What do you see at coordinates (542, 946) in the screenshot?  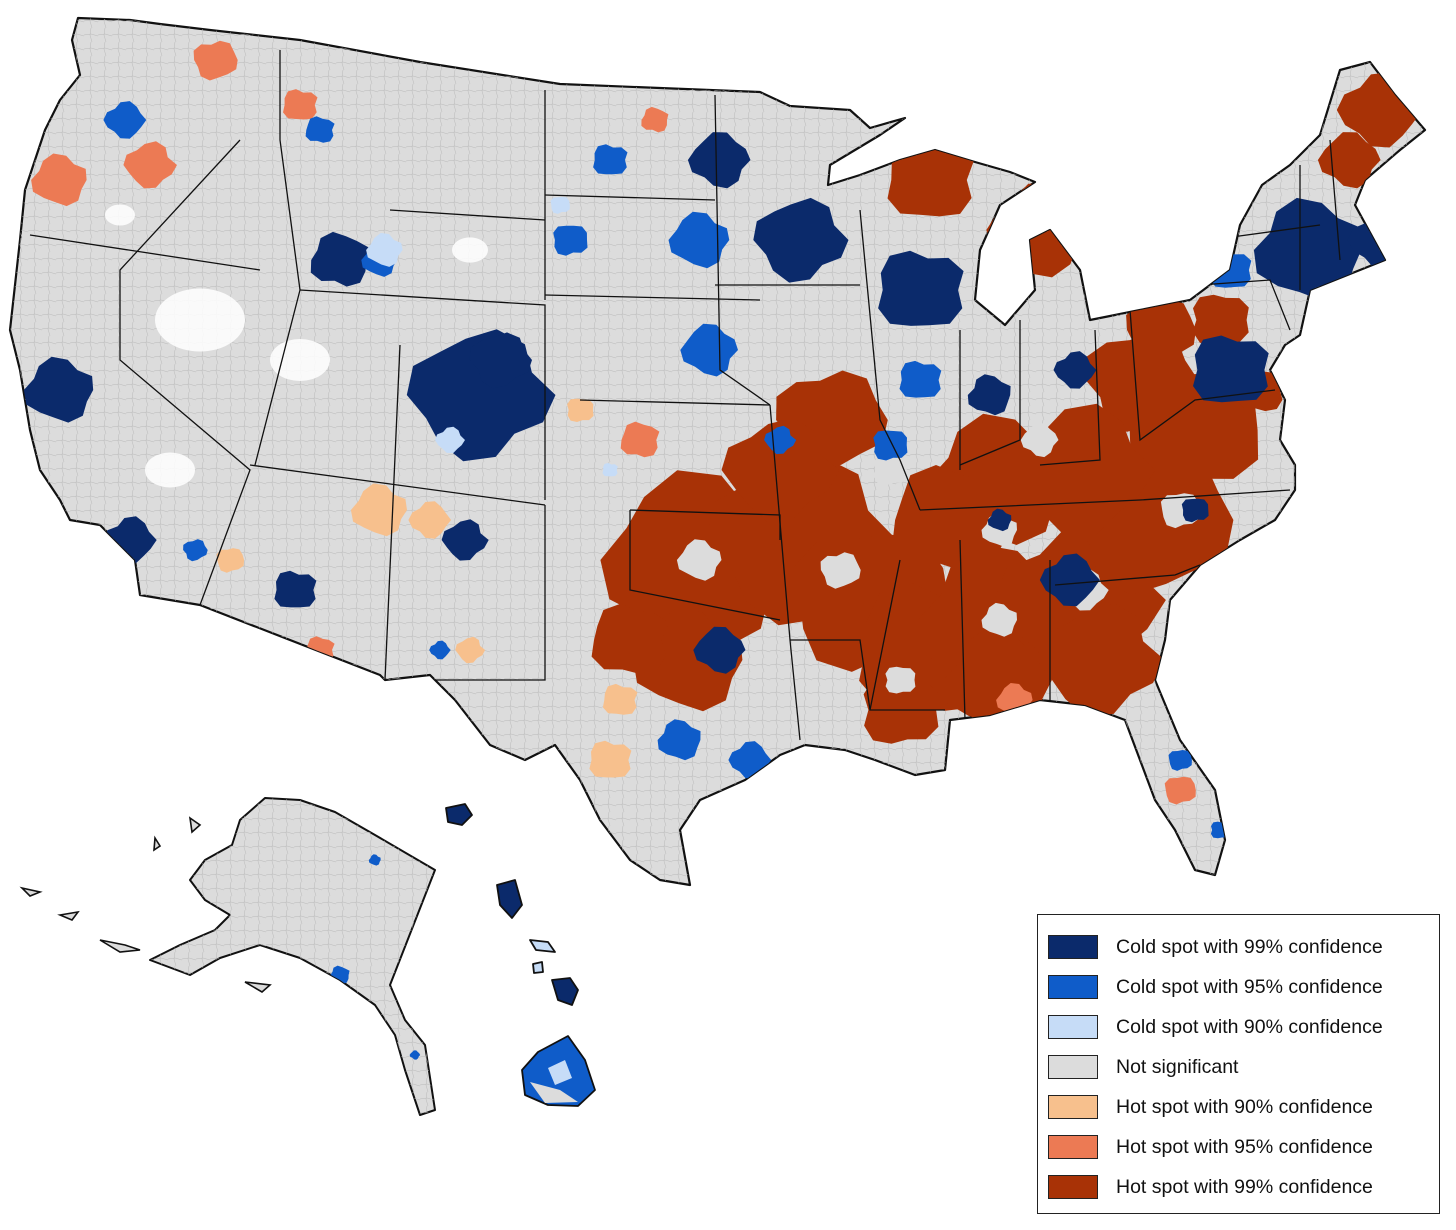 I see `hawaii-molokai` at bounding box center [542, 946].